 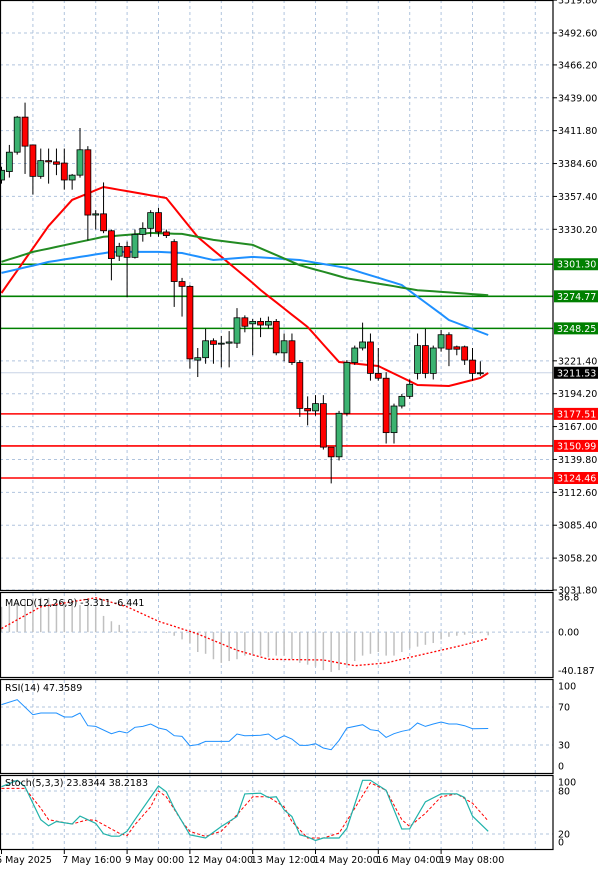 What do you see at coordinates (561, 843) in the screenshot?
I see `stoch-tick-label: 0` at bounding box center [561, 843].